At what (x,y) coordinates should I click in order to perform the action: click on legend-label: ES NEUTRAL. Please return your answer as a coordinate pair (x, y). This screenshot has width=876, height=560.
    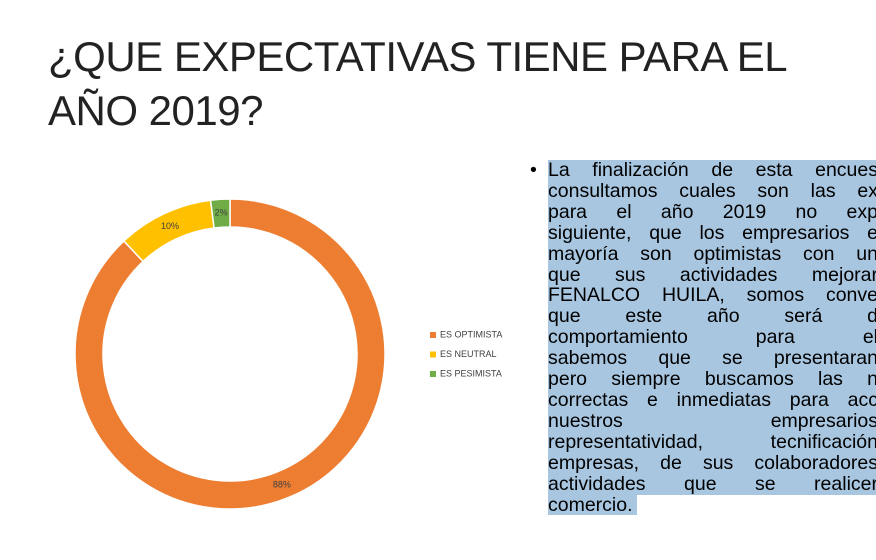
    Looking at the image, I should click on (468, 354).